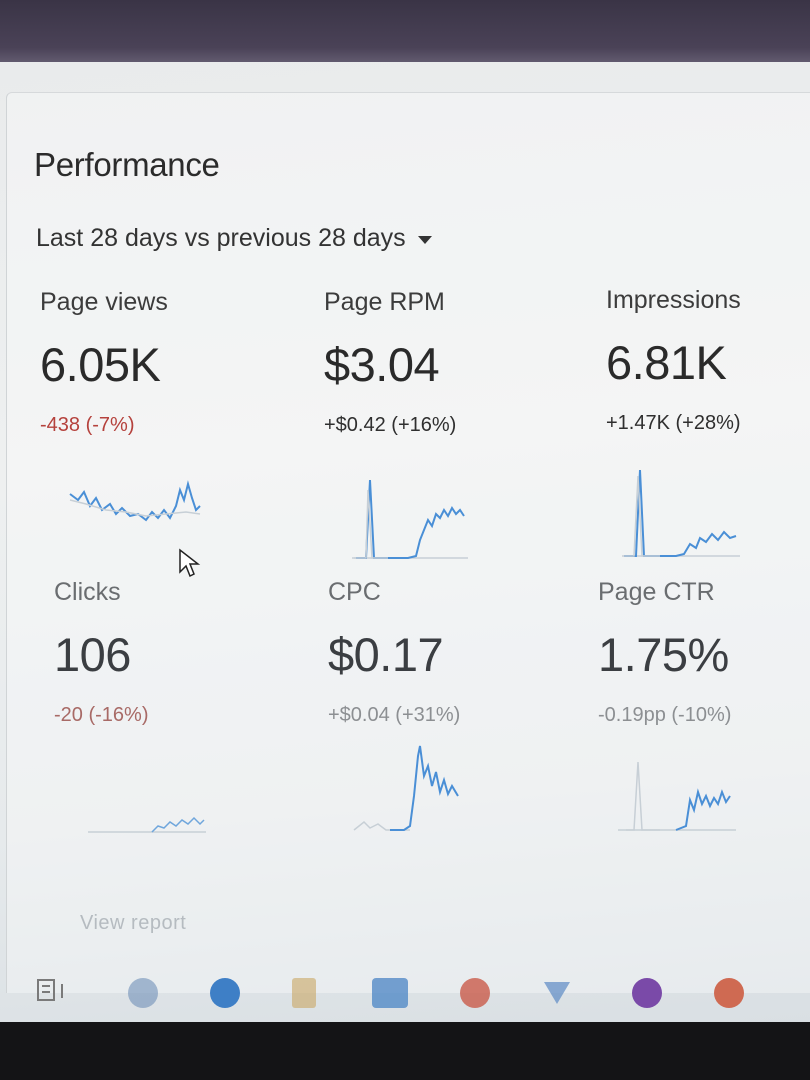 The image size is (810, 1080). I want to click on metric-cpc: CPC $0.17 +$0.04 (+31%), so click(458, 652).